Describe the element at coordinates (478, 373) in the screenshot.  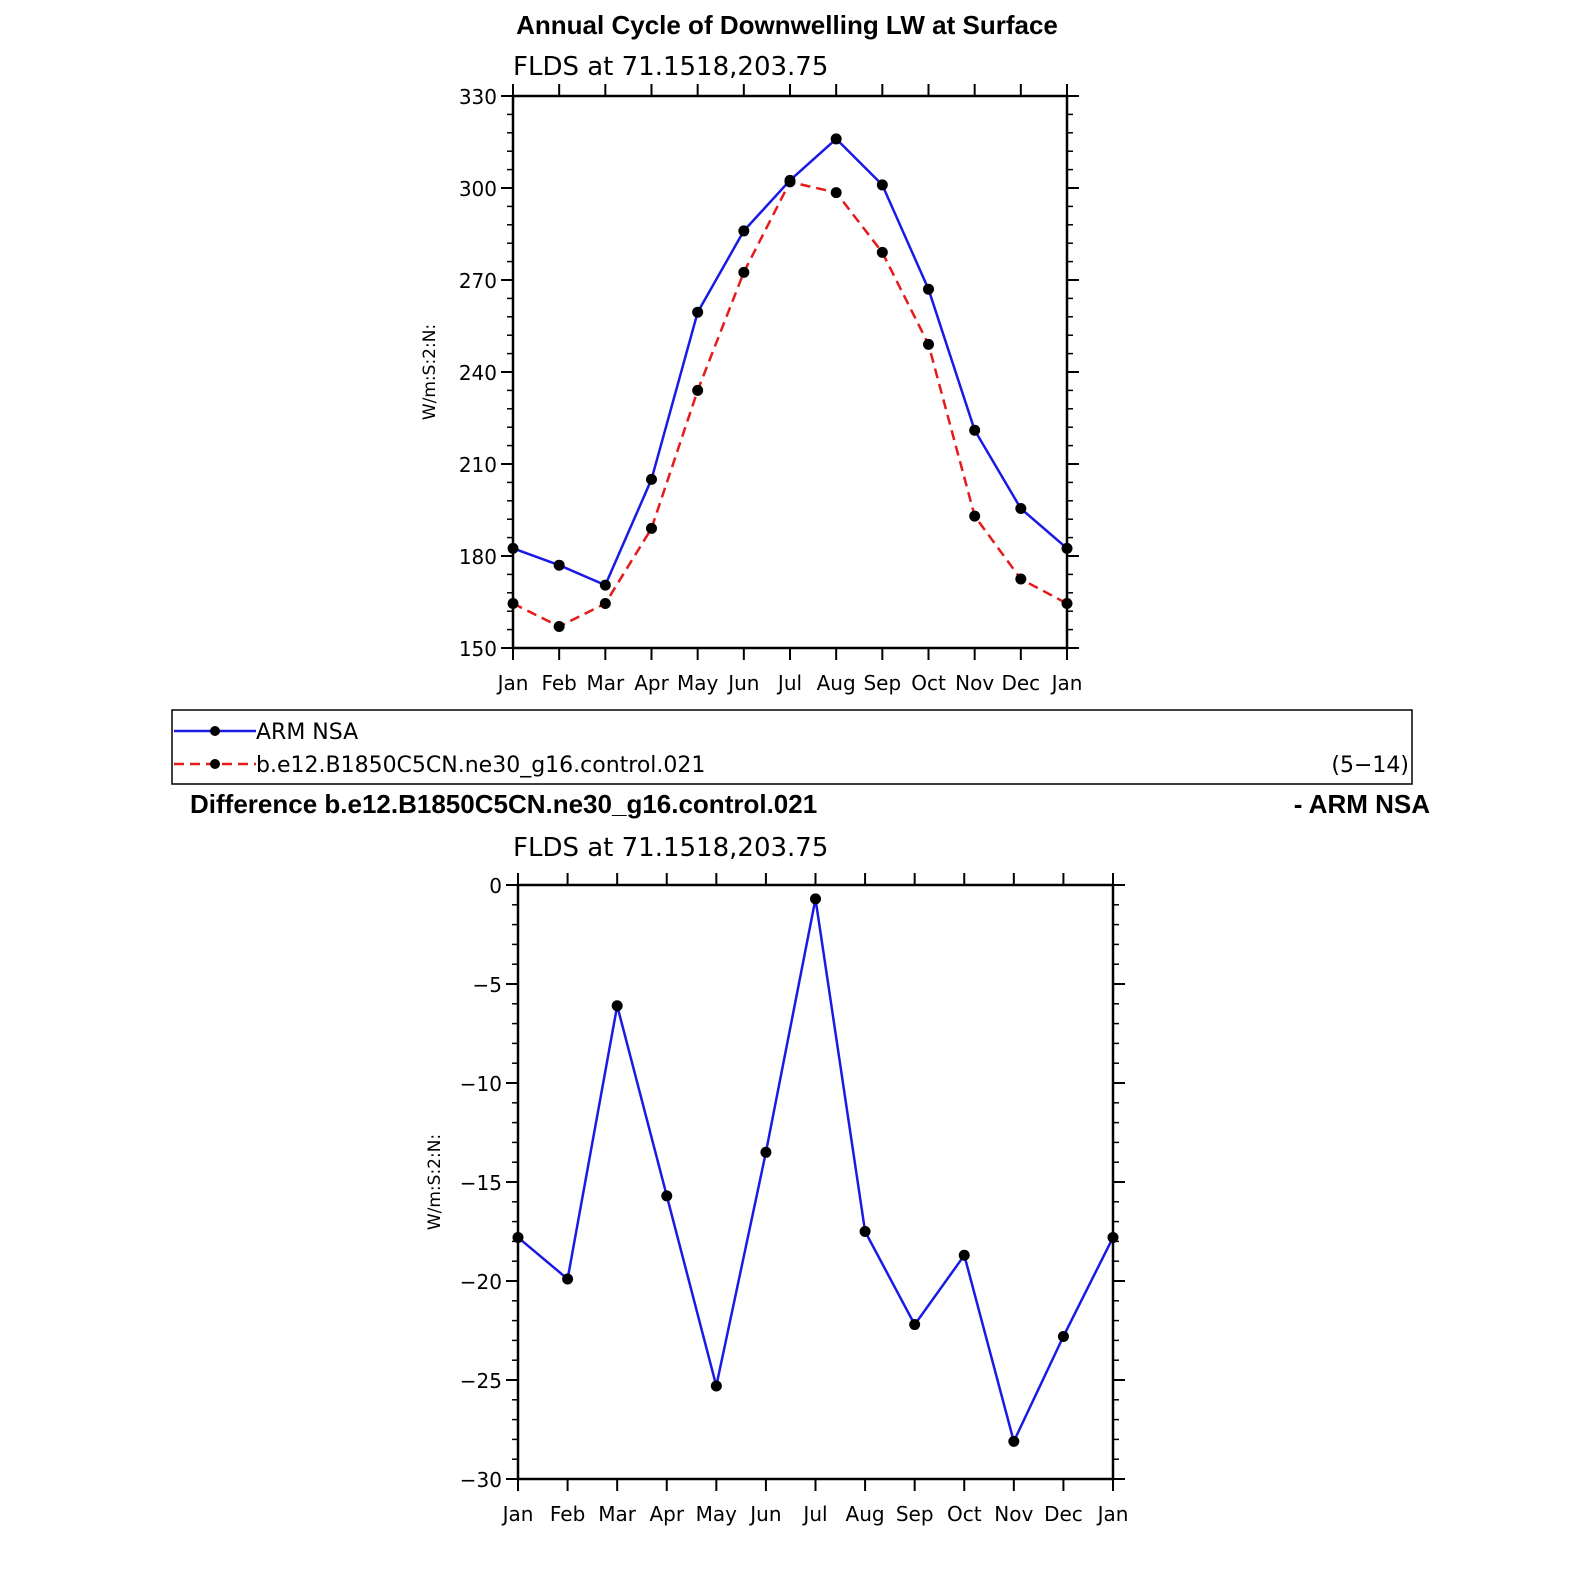
I see `y-tick-label: 240` at that location.